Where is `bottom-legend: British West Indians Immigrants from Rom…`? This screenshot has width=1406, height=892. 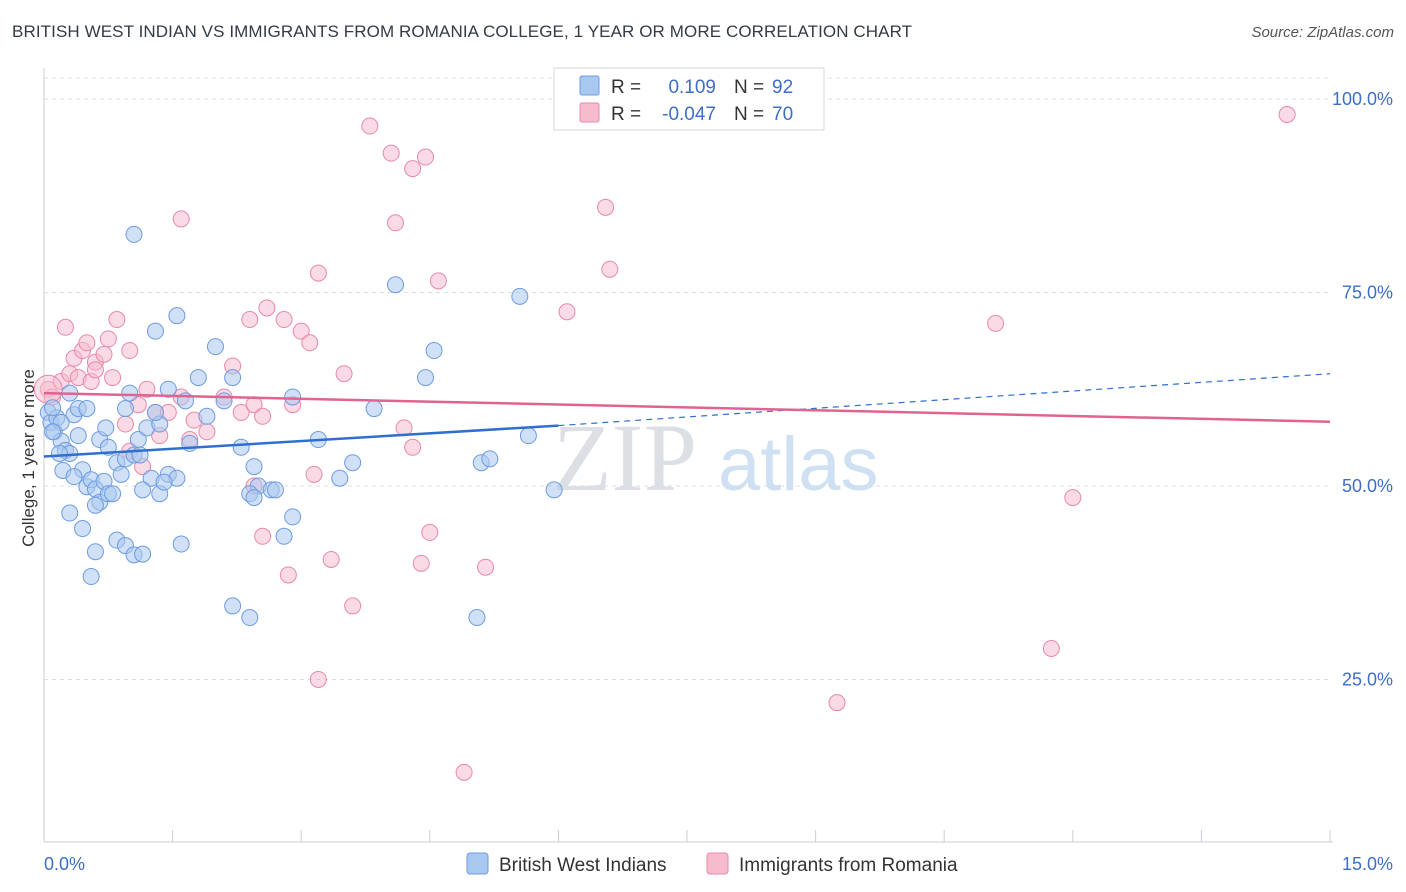
bottom-legend: British West Indians Immigrants from Rom… is located at coordinates (712, 864).